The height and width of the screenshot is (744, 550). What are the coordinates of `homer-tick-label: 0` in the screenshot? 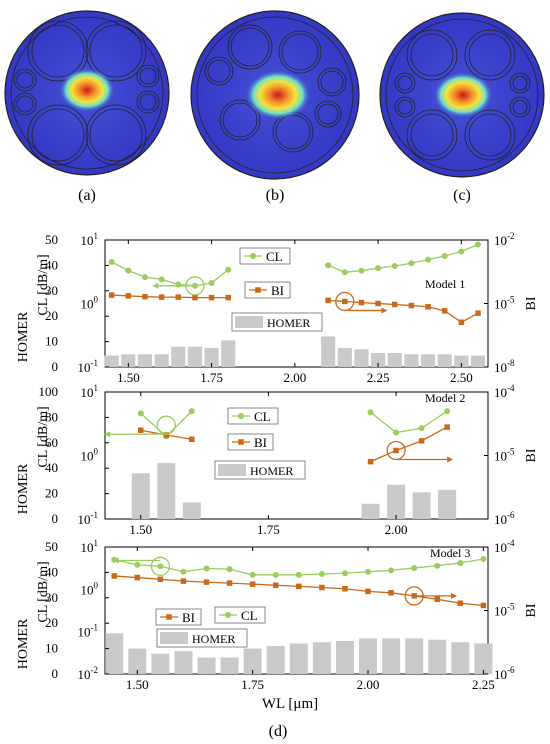 It's located at (55, 673).